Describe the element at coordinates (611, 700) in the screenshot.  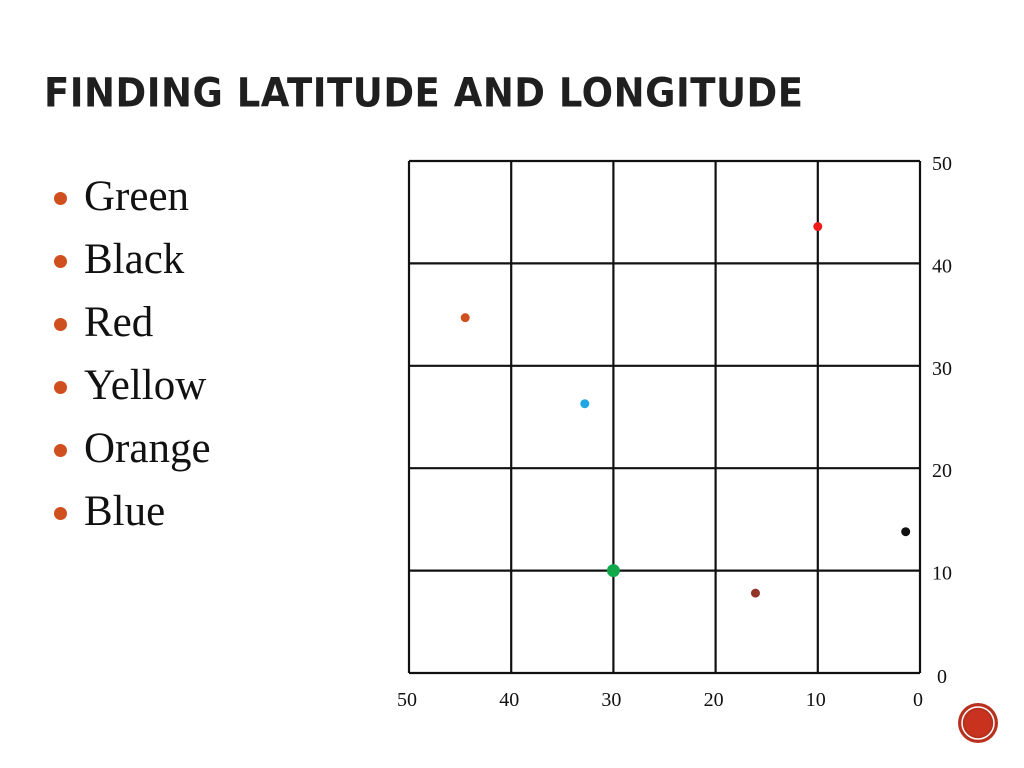
I see `longitude-tick-label: 30` at that location.